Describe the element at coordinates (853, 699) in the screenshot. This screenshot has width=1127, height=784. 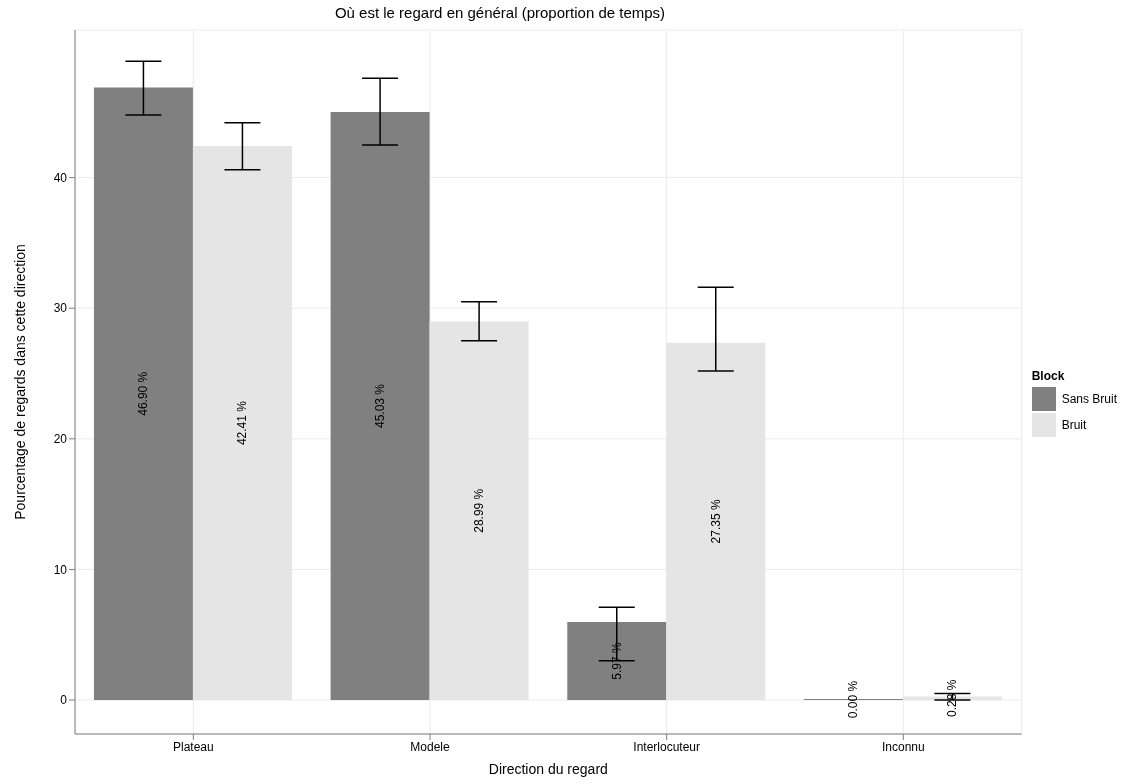
I see `data-label: 0.00 %` at that location.